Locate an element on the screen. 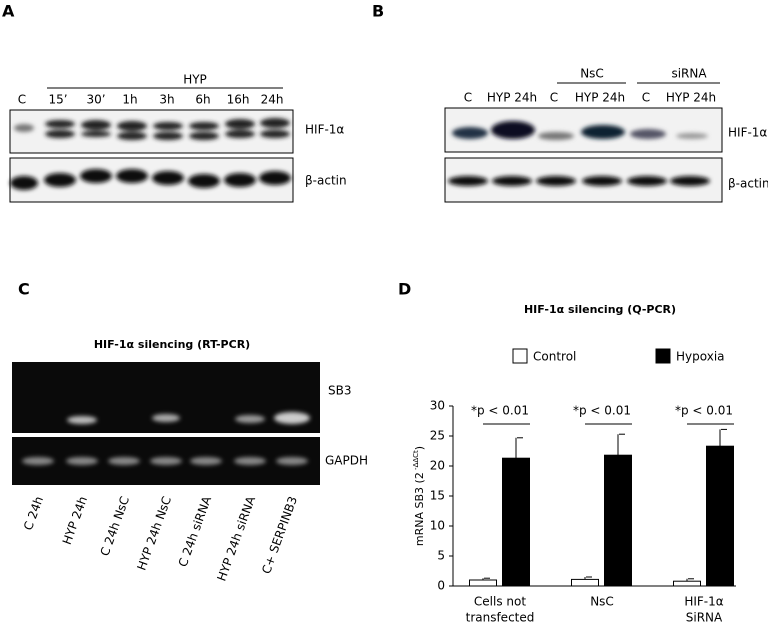 Image resolution: width=768 pixels, height=639 pixels. panel-letter: B is located at coordinates (378, 11).